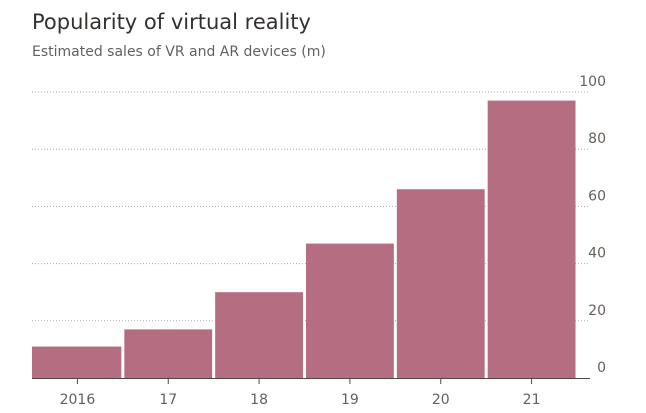 The height and width of the screenshot is (413, 646). I want to click on y-tick-label: 80, so click(597, 139).